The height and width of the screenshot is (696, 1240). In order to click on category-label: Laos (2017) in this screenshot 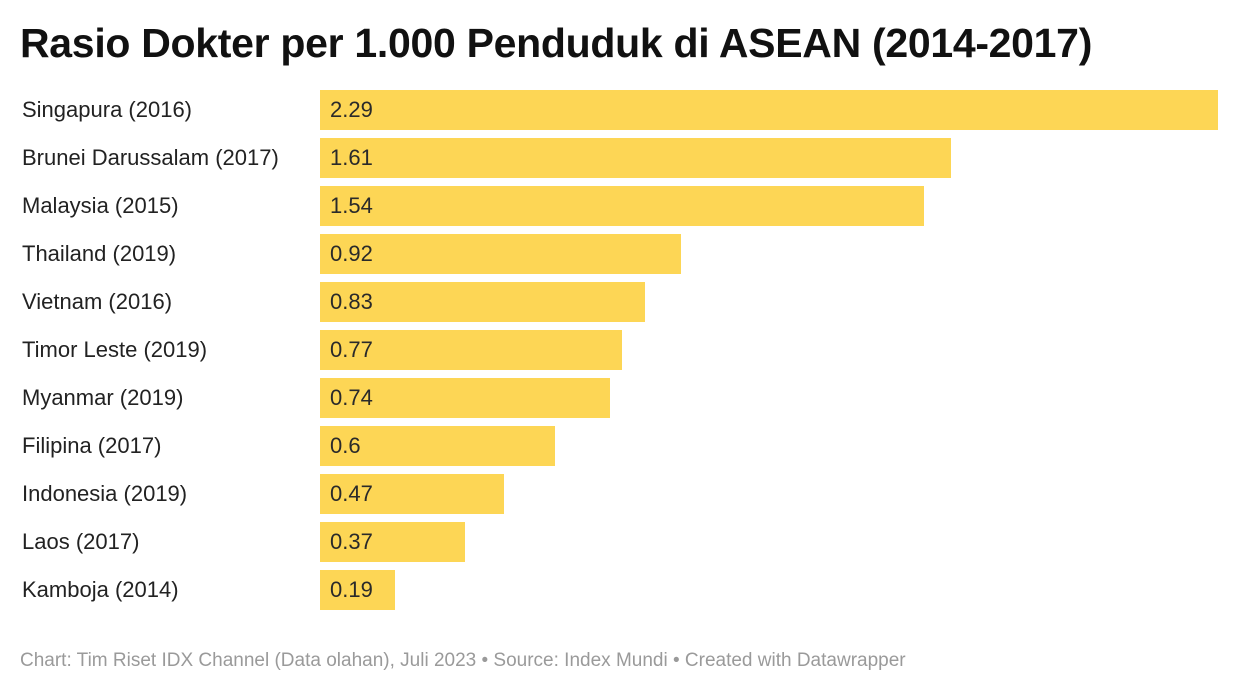, I will do `click(81, 541)`.